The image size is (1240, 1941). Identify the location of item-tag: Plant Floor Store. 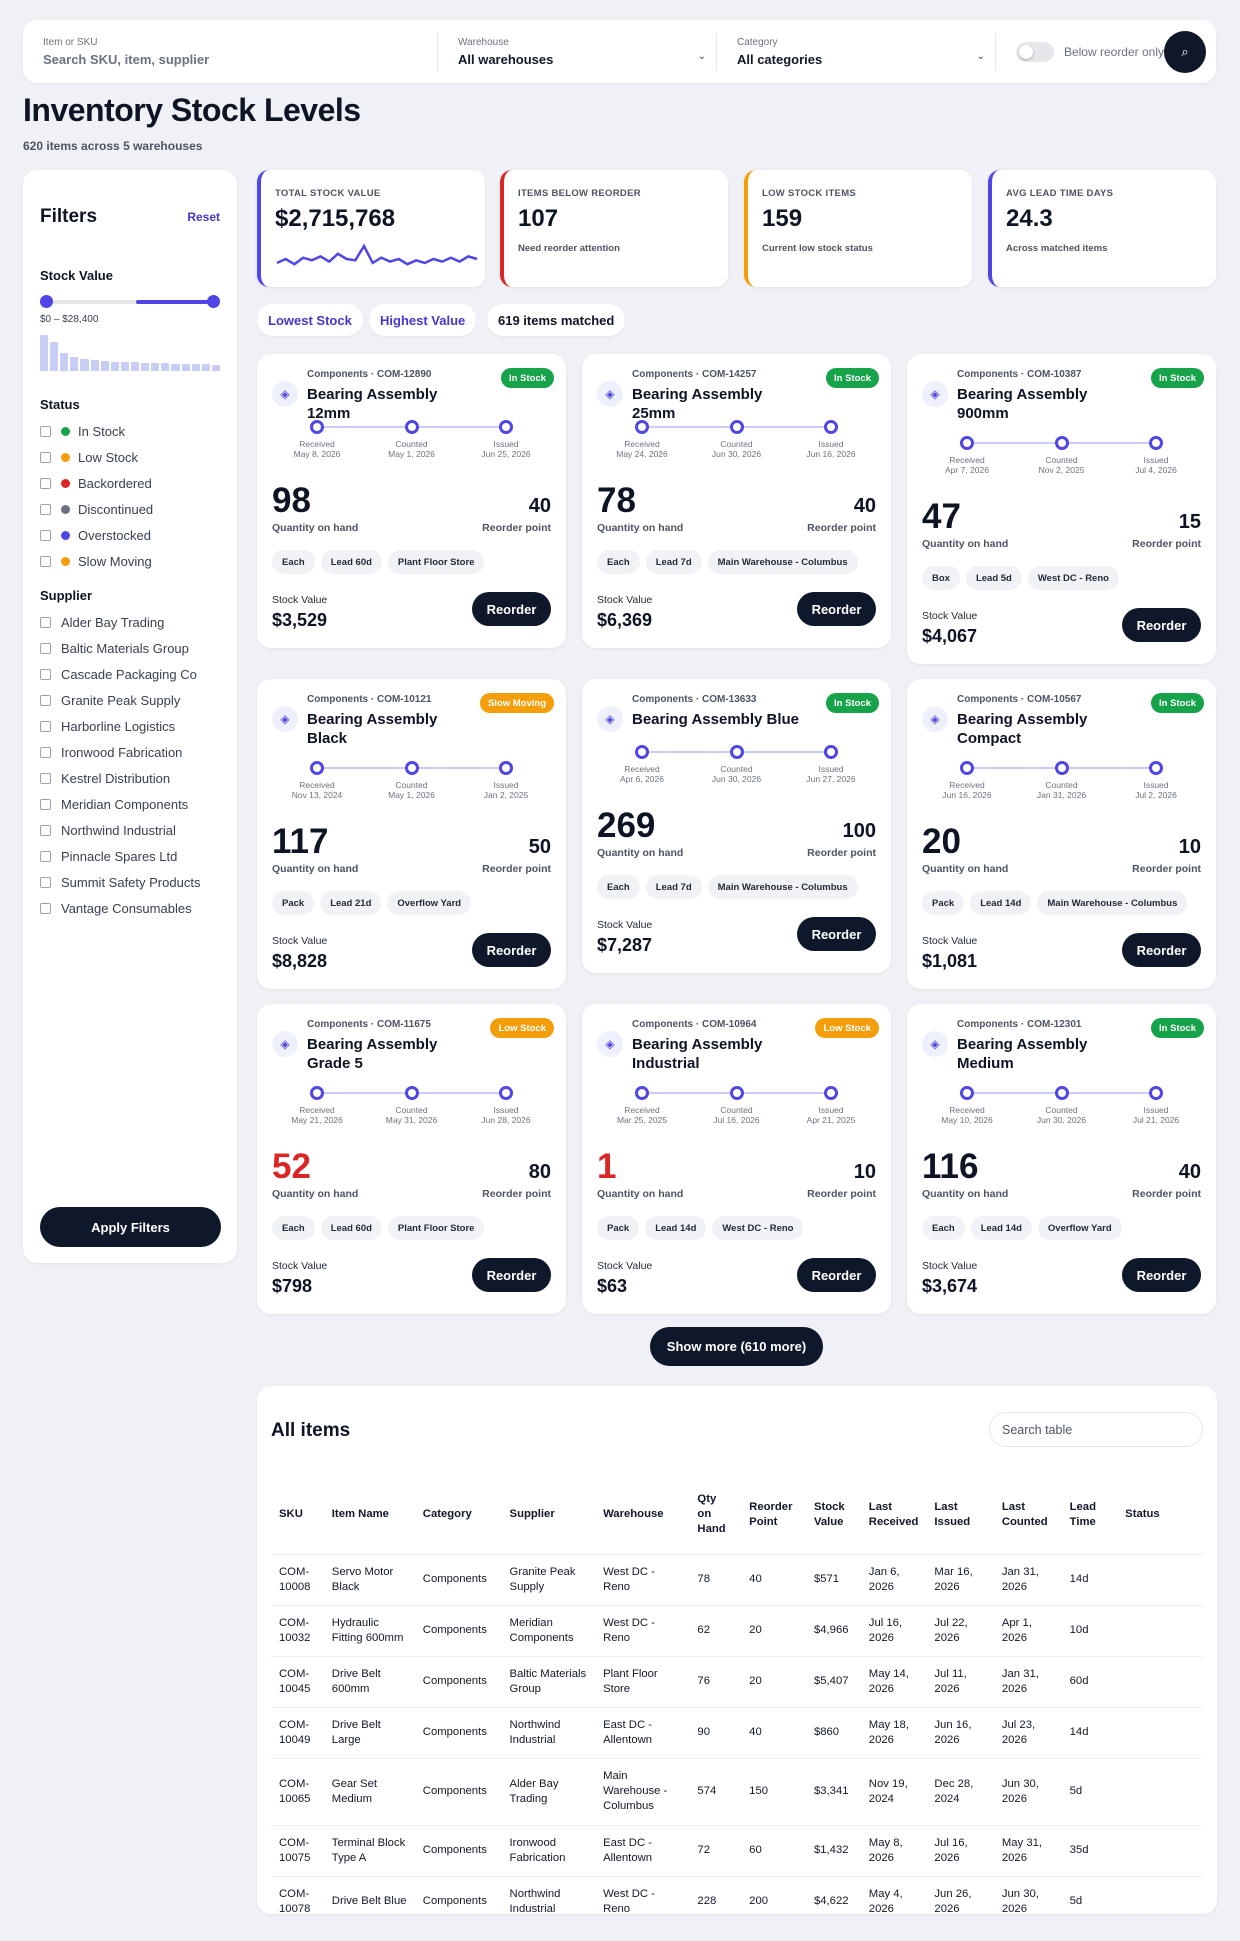
(436, 1228).